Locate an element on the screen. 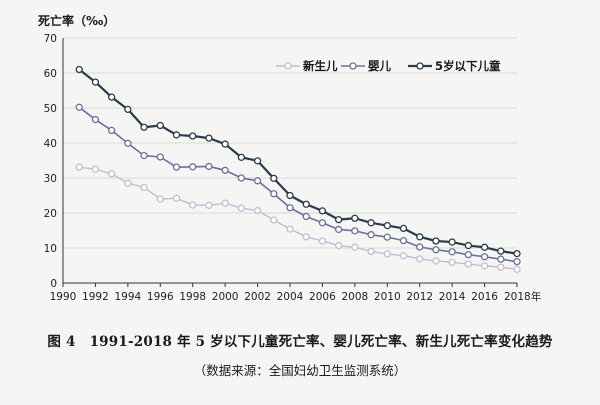  x-tick-label: 2002 is located at coordinates (257, 297).